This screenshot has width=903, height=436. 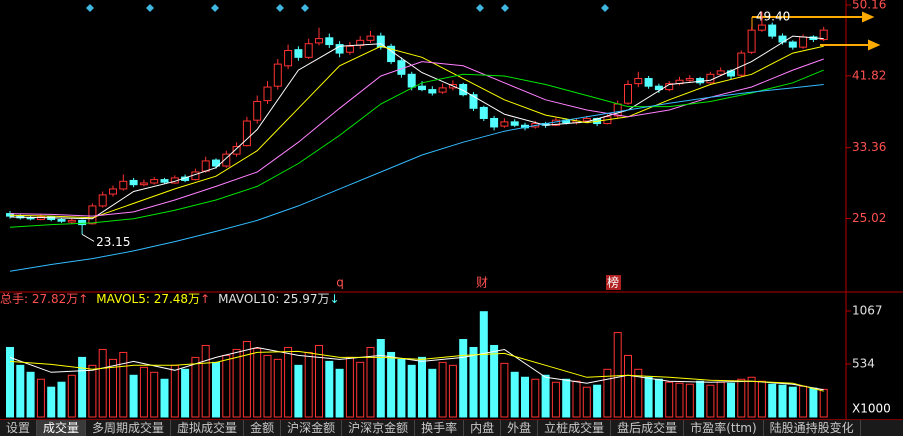 I want to click on tab: 内盘, so click(x=483, y=428).